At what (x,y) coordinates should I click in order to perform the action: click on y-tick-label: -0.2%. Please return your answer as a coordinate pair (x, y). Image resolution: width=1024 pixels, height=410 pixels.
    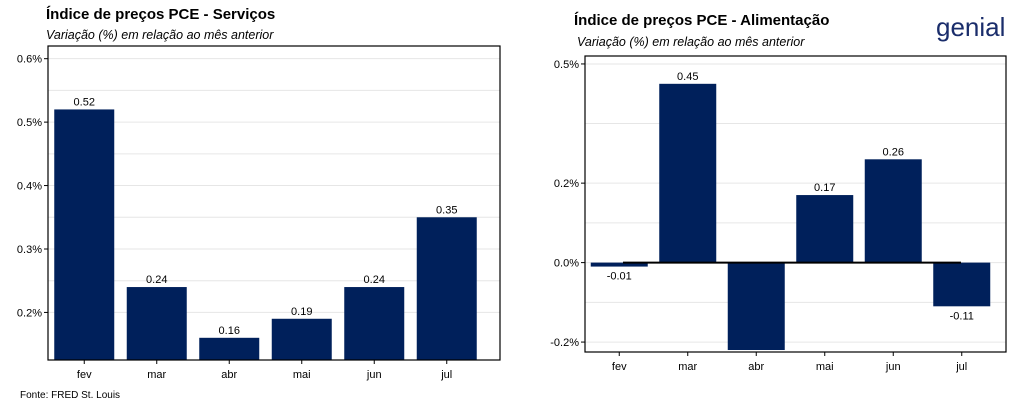
    Looking at the image, I should click on (564, 343).